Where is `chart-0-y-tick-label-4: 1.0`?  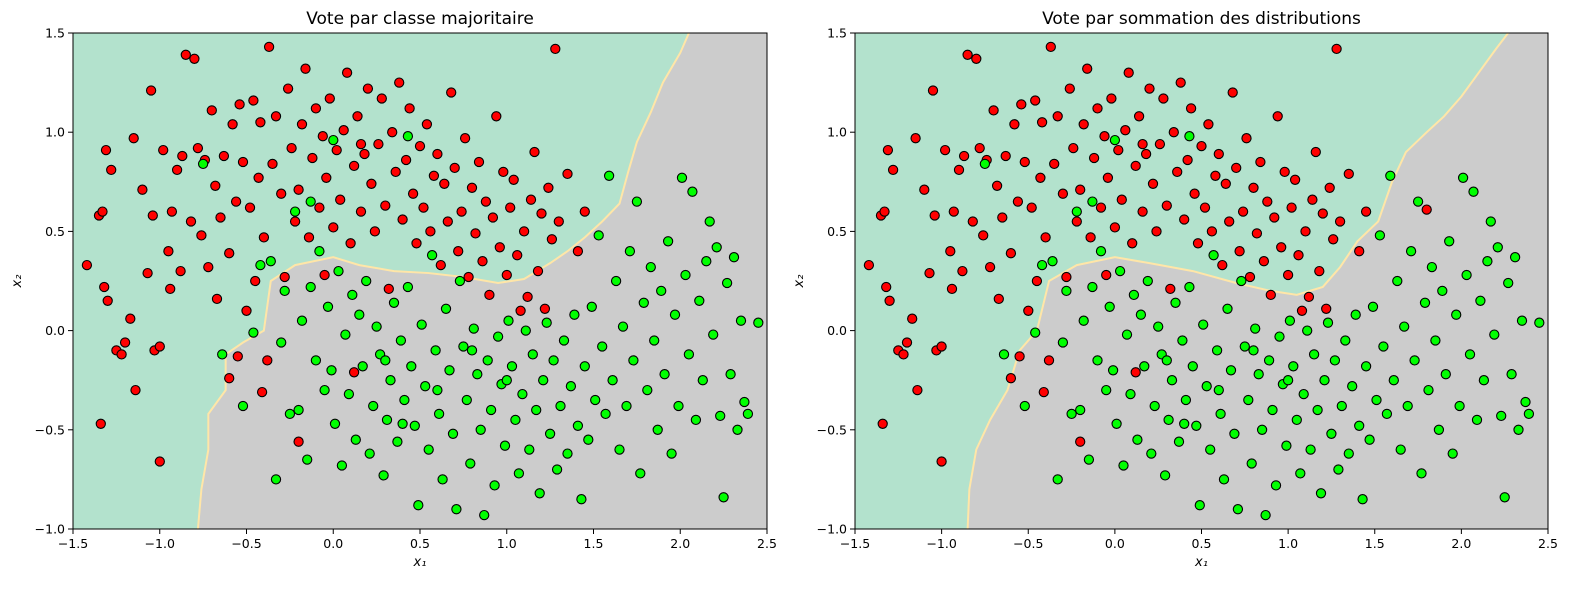 chart-0-y-tick-label-4: 1.0 is located at coordinates (55, 132).